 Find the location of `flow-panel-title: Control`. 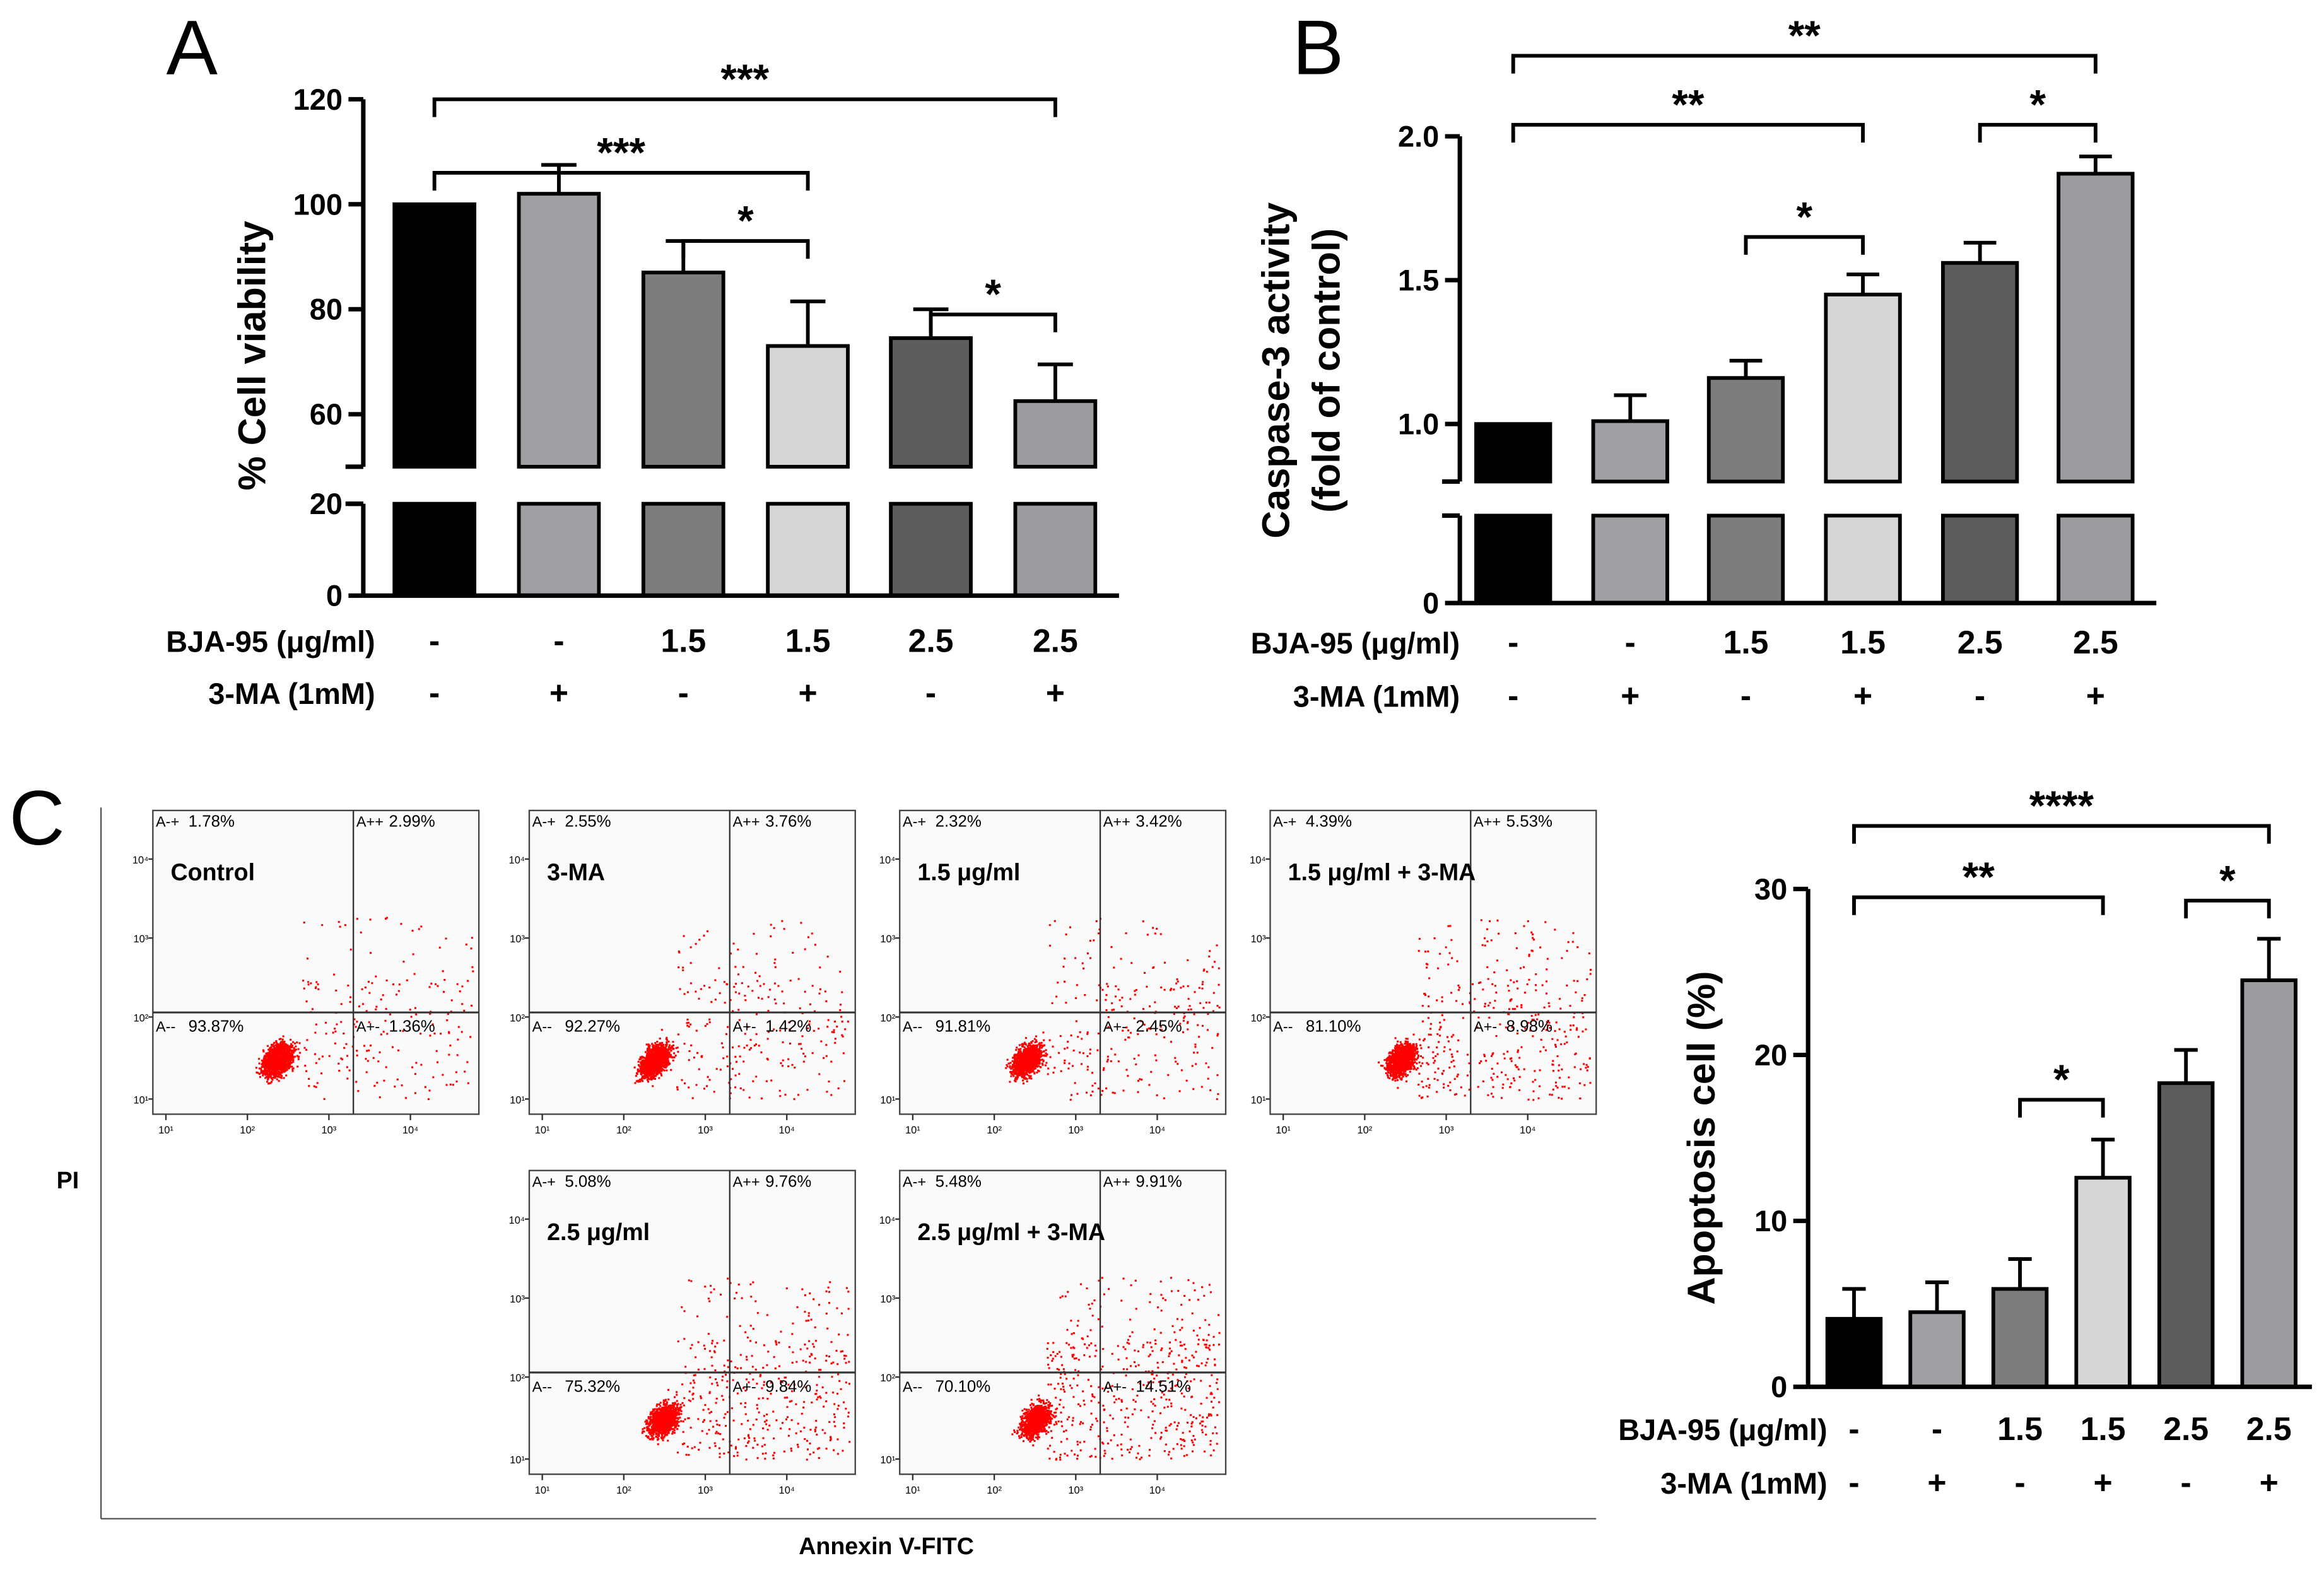

flow-panel-title: Control is located at coordinates (213, 871).